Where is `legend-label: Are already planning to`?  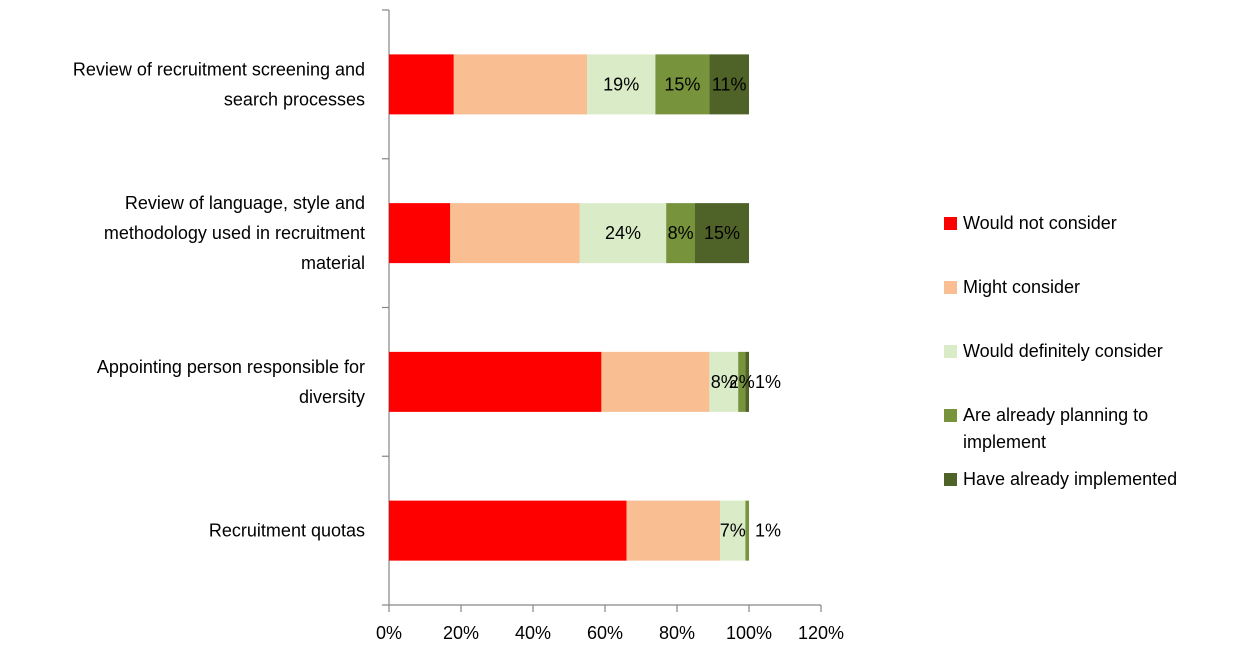 legend-label: Are already planning to is located at coordinates (1055, 415).